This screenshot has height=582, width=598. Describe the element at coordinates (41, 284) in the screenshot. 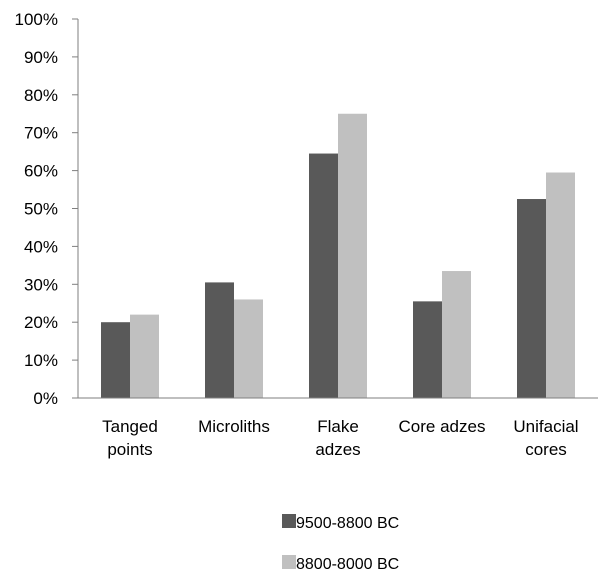

I see `y-tick-label: 30%` at that location.